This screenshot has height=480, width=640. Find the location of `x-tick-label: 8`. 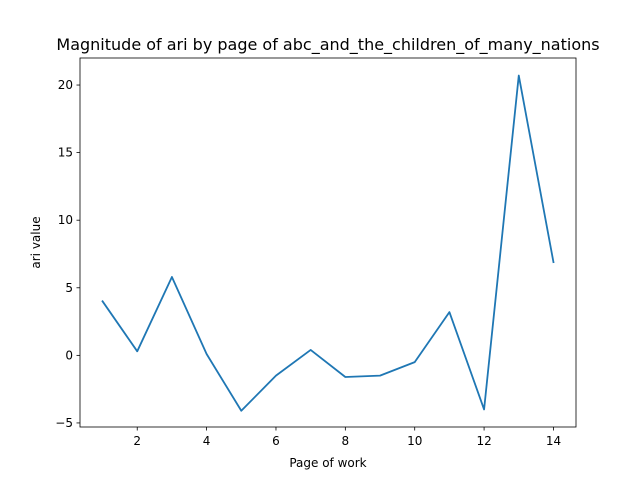

x-tick-label: 8 is located at coordinates (346, 441).